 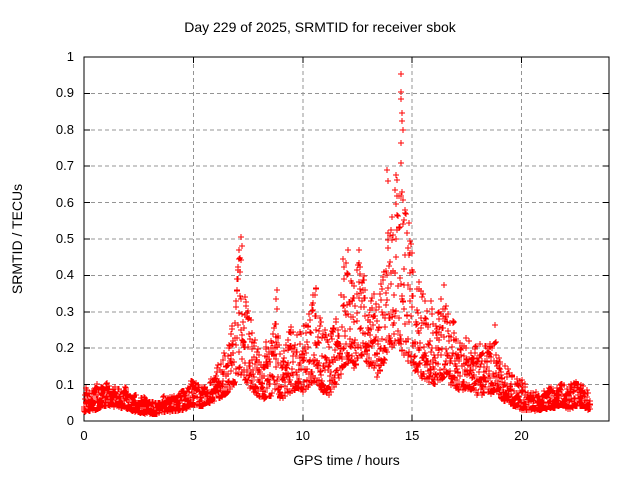 I want to click on y-tick-label: 0.2, so click(x=64, y=348).